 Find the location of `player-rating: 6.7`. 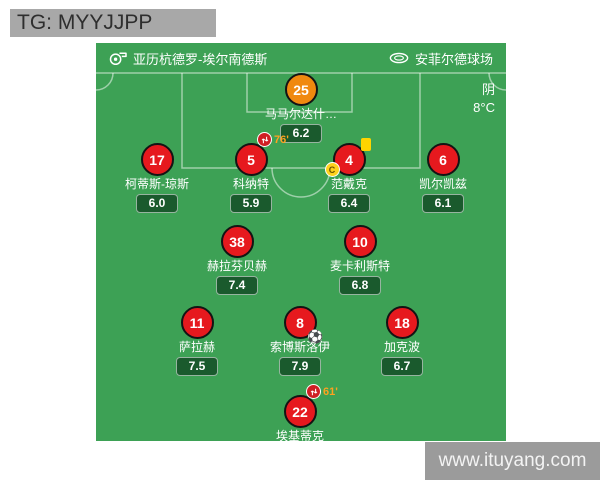

player-rating: 6.7 is located at coordinates (402, 366).